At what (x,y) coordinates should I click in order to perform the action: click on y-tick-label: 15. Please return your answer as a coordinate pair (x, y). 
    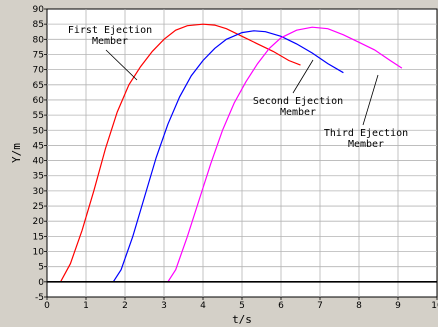
    Looking at the image, I should click on (38, 237).